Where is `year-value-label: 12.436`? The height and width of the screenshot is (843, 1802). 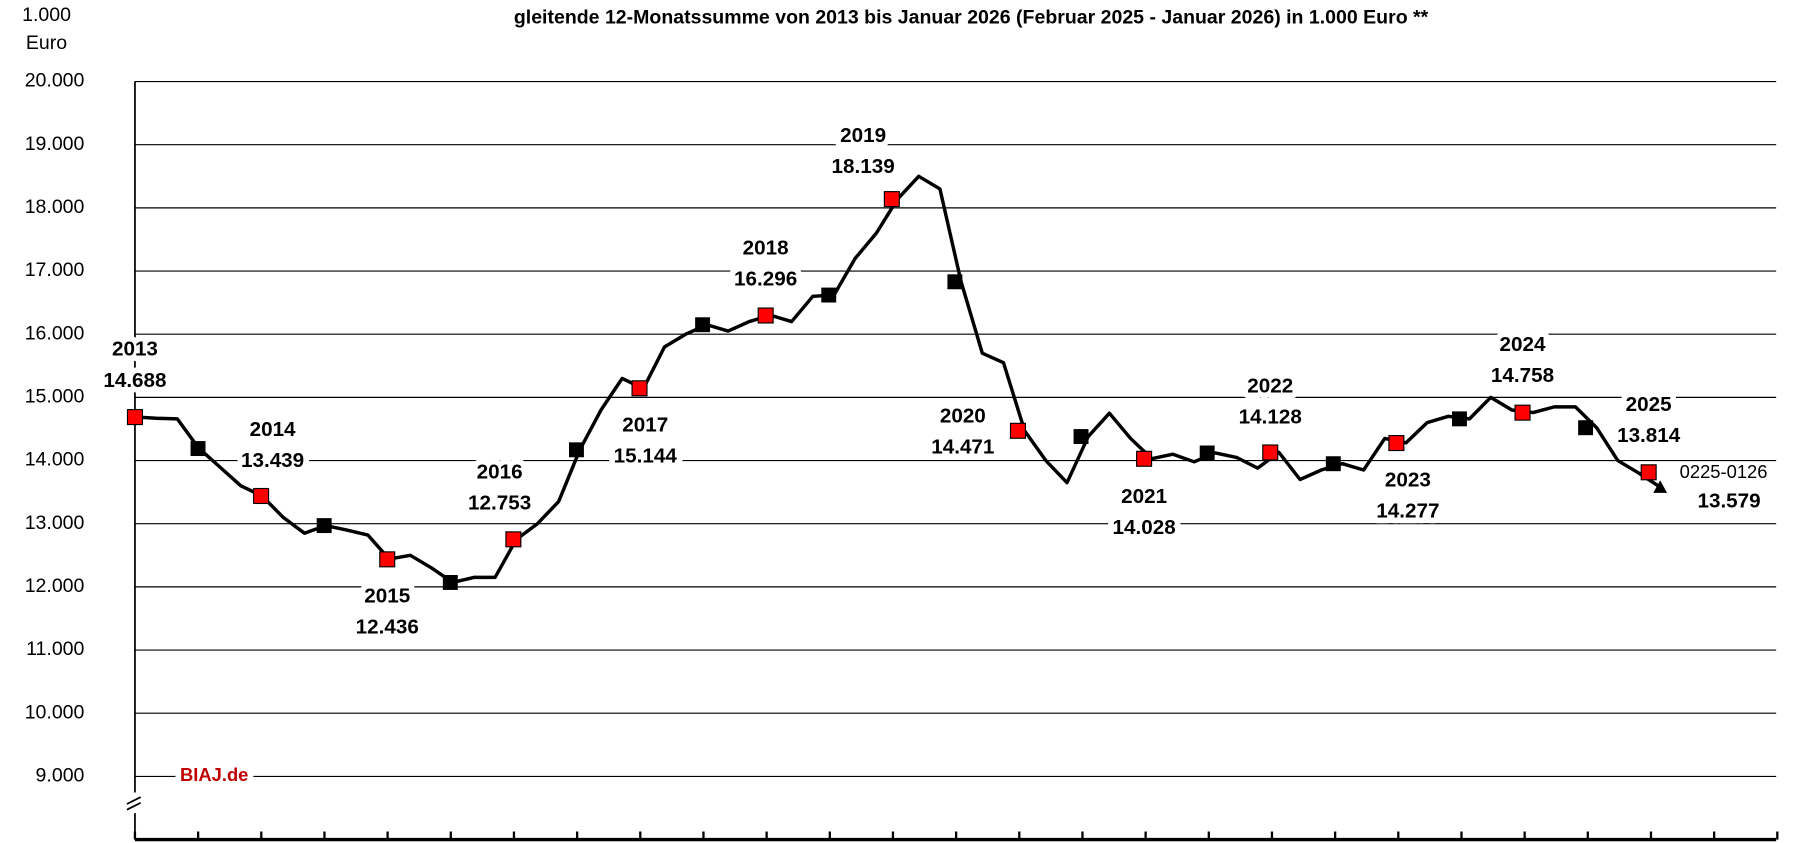 year-value-label: 12.436 is located at coordinates (387, 627).